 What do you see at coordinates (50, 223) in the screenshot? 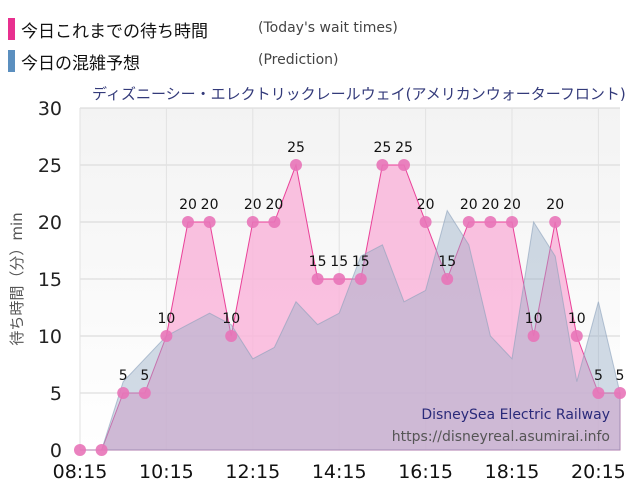
I see `y-tick-label: 20` at bounding box center [50, 223].